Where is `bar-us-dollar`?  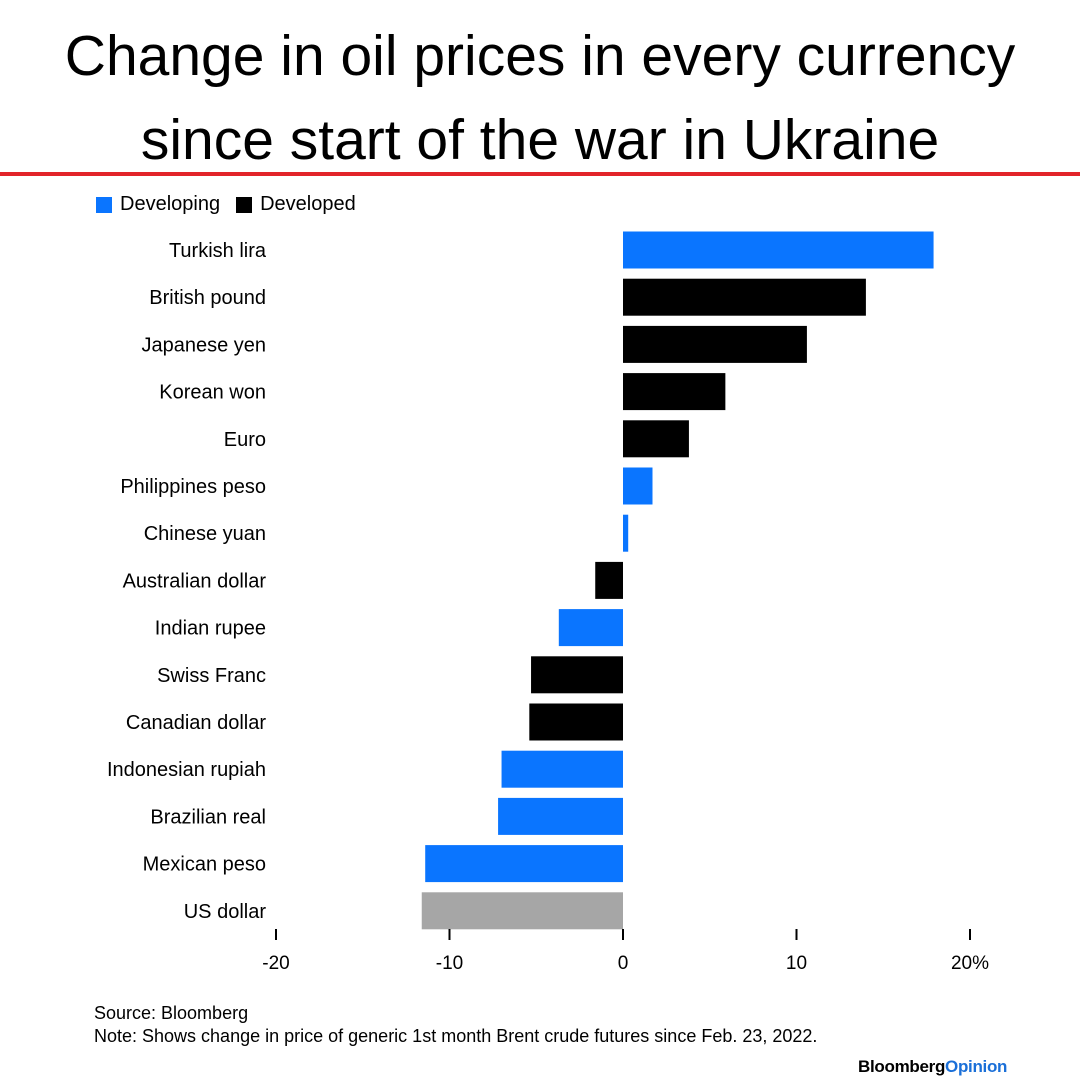
bar-us-dollar is located at coordinates (522, 911).